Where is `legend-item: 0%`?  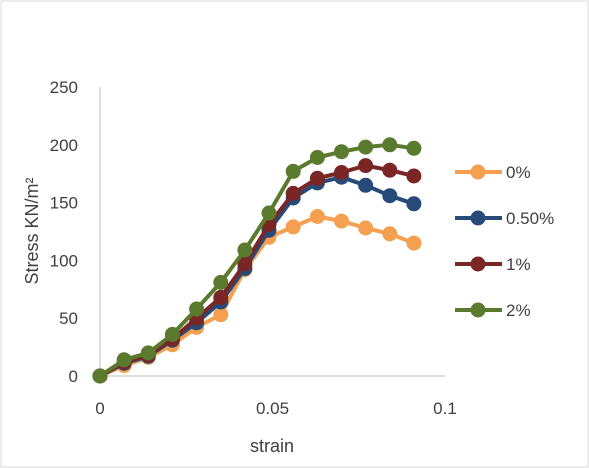 legend-item: 0% is located at coordinates (493, 172).